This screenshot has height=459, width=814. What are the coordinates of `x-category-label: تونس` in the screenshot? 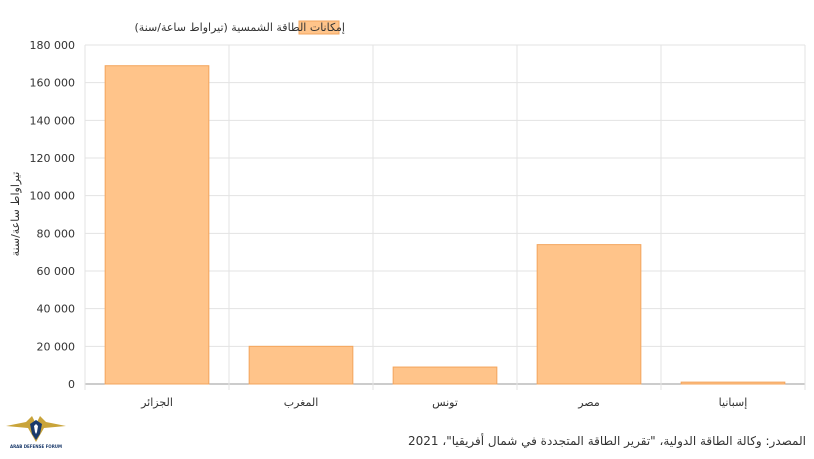 It's located at (445, 402).